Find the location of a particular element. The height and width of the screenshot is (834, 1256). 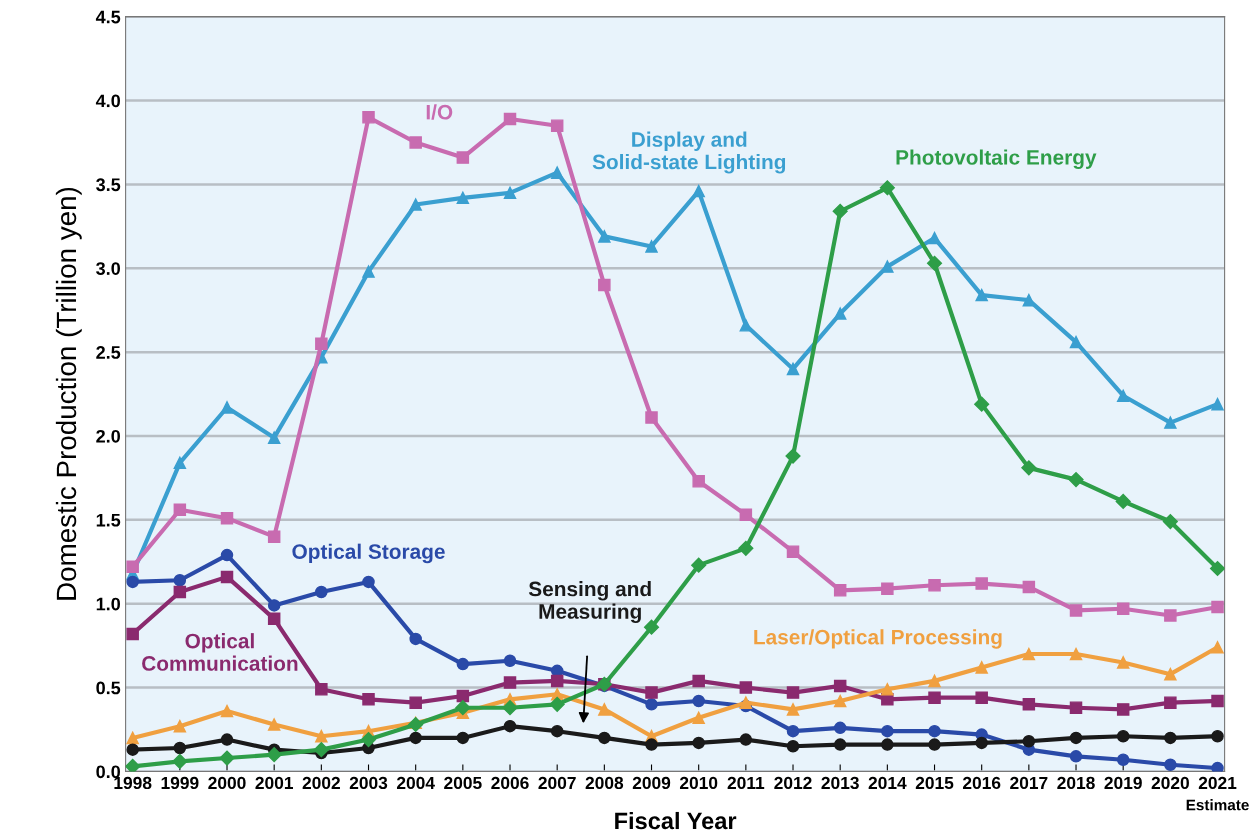

x-tick-label: 2003 is located at coordinates (368, 783).